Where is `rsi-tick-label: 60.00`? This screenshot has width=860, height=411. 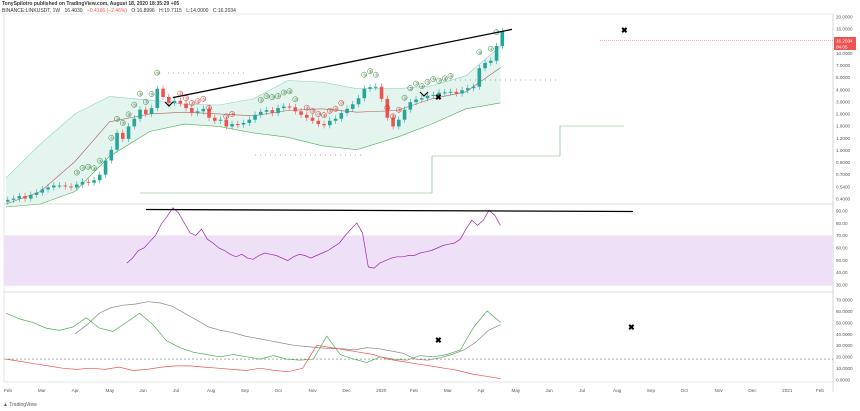
rsi-tick-label: 60.00 is located at coordinates (842, 248).